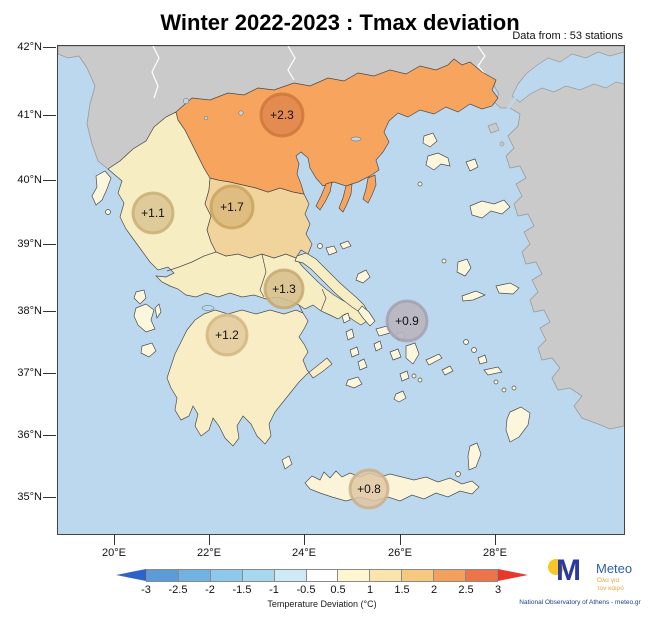 The width and height of the screenshot is (650, 623). Describe the element at coordinates (131, 575) in the screenshot. I see `colorbar-left-arrow` at that location.